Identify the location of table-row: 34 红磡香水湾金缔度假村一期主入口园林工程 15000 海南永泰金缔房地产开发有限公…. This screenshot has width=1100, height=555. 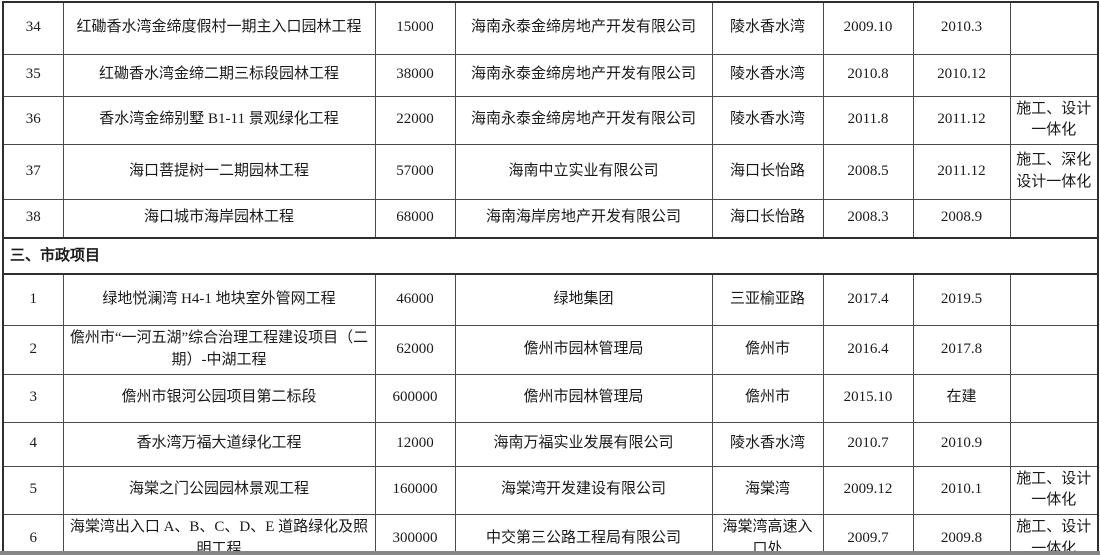
(550, 28).